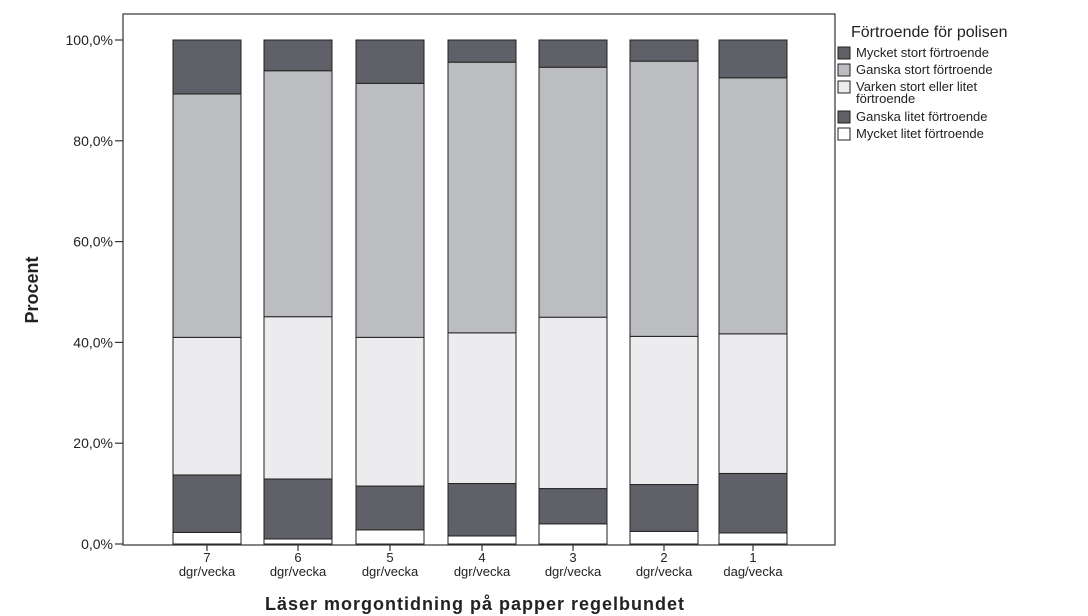 This screenshot has height=616, width=1088. I want to click on legend-label: Varken stort eller litet, so click(917, 86).